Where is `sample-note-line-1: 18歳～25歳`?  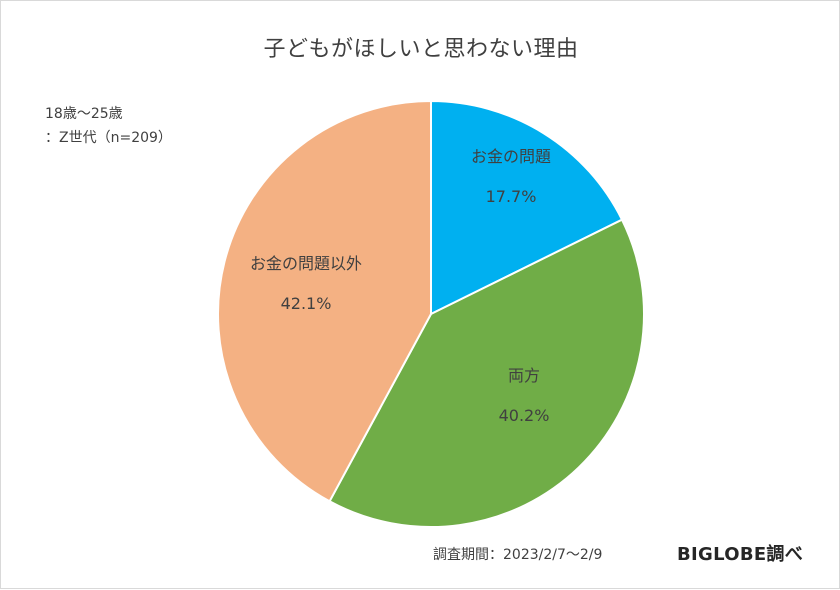
sample-note-line-1: 18歳～25歳 is located at coordinates (84, 114).